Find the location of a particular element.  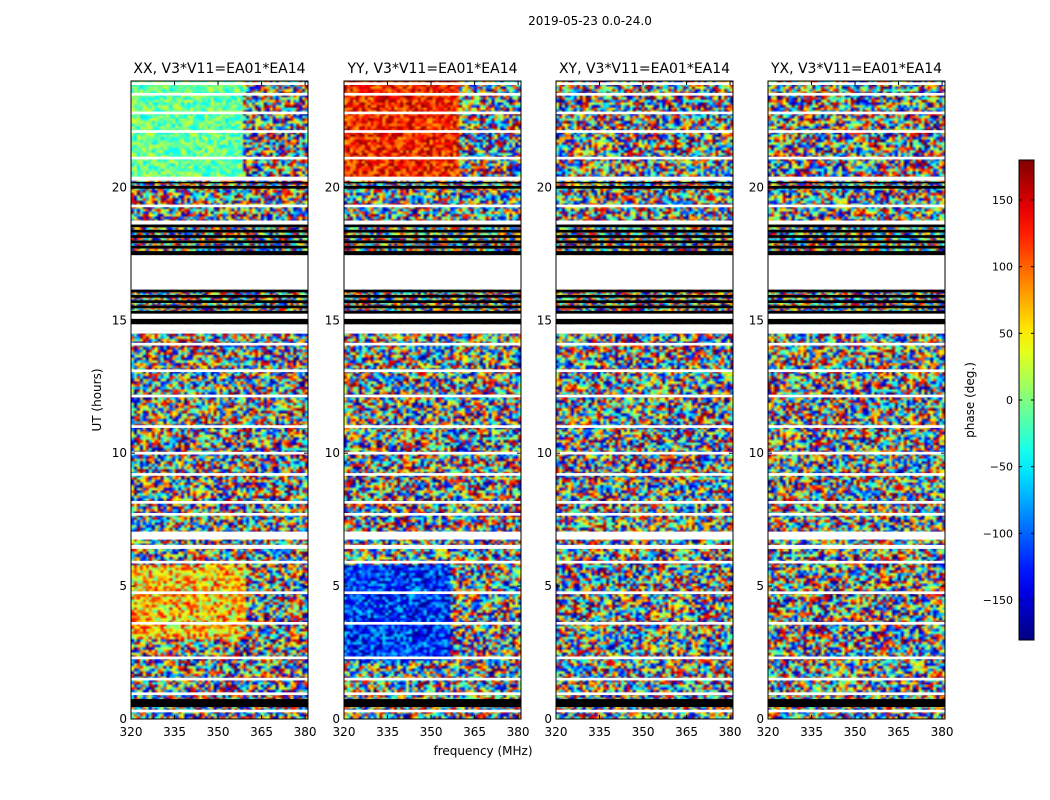

panel-title: YX, V3*V11=EA01*EA14 is located at coordinates (856, 69).